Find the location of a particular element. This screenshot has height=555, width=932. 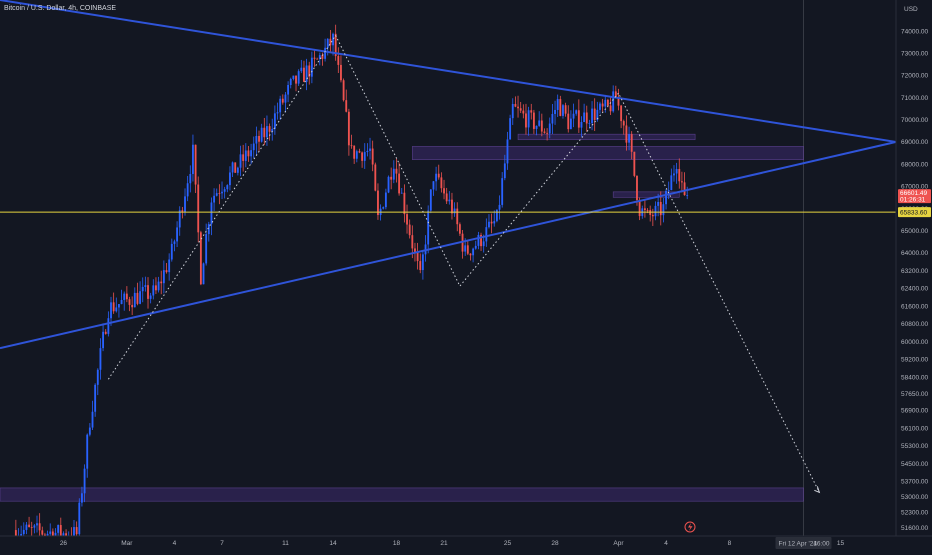

price-tick-label: 51600.00 is located at coordinates (914, 528).